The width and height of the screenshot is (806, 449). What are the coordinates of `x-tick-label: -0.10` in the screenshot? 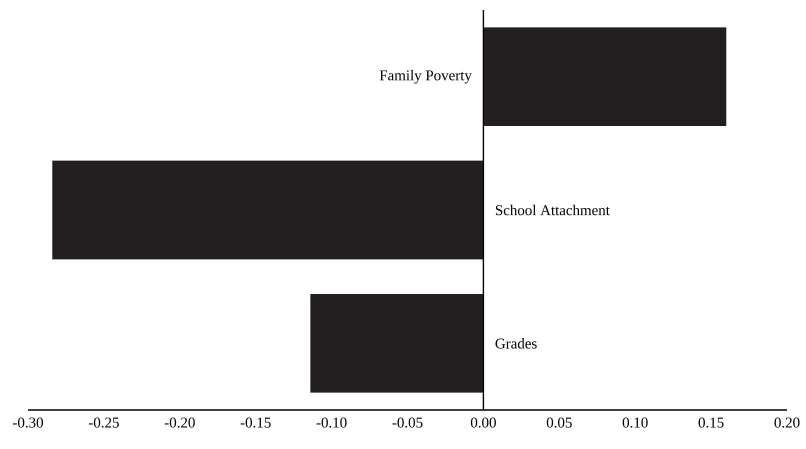 It's located at (331, 423).